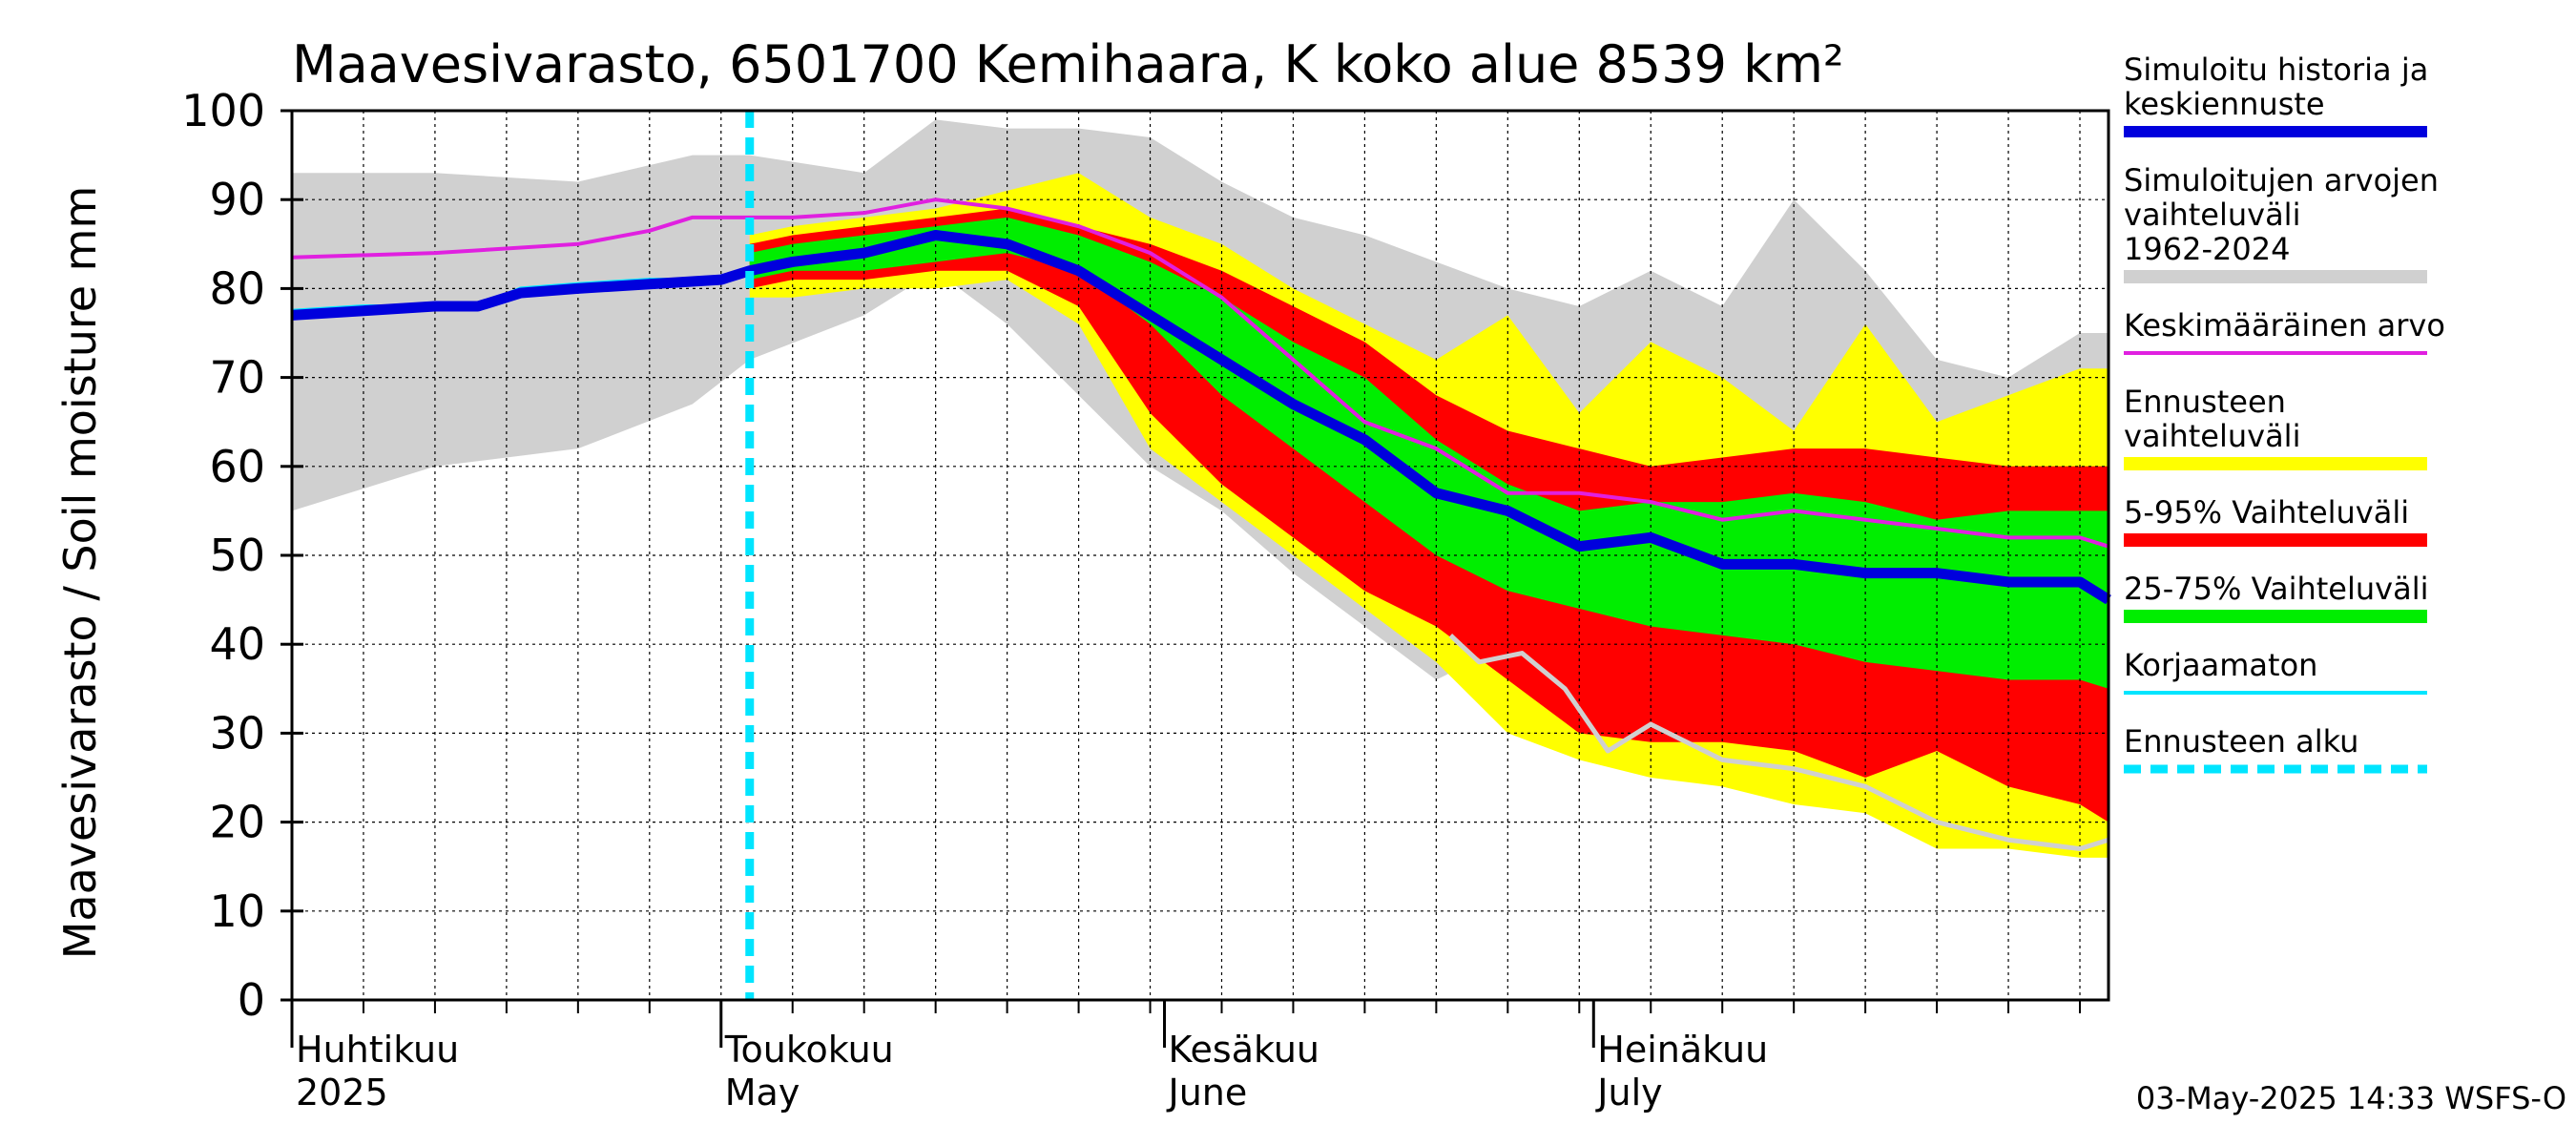 This screenshot has width=2576, height=1145. What do you see at coordinates (1778, 743) in the screenshot?
I see `line-pienin-skenaario` at bounding box center [1778, 743].